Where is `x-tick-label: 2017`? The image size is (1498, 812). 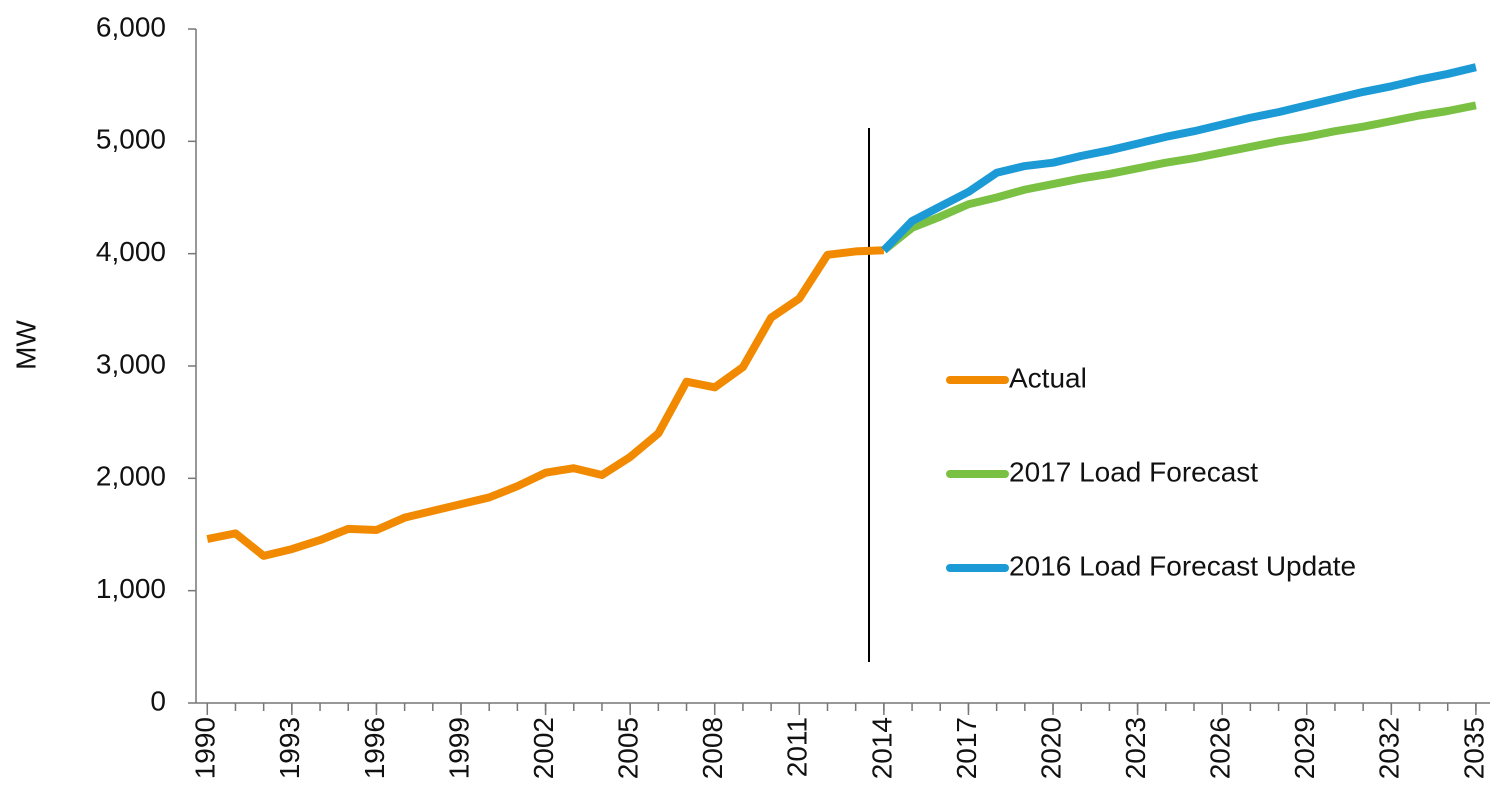
x-tick-label: 2017 is located at coordinates (966, 748).